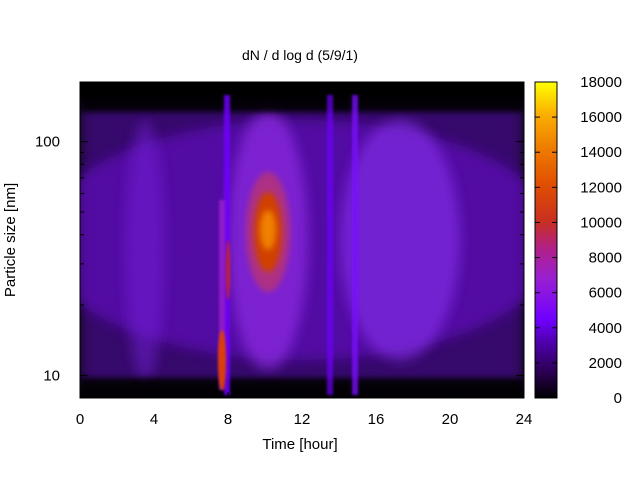  What do you see at coordinates (10, 240) in the screenshot?
I see `y-axis-label: Particle size [nm]` at bounding box center [10, 240].